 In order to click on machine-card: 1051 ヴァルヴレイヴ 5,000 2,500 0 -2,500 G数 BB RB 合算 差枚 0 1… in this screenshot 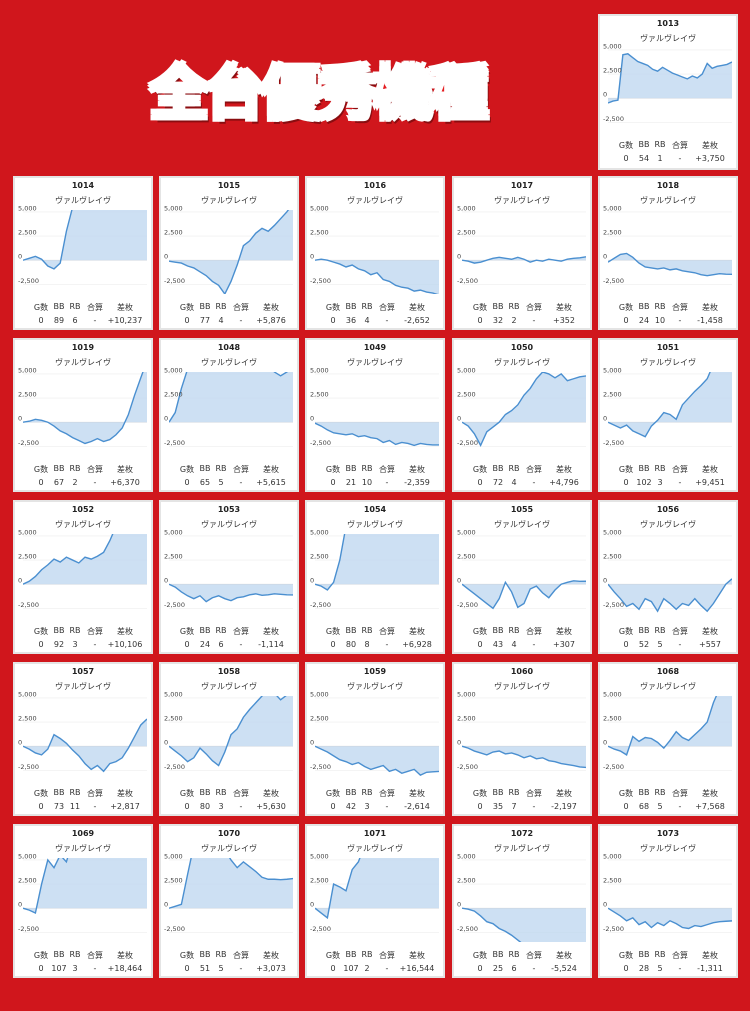, I will do `click(668, 415)`.